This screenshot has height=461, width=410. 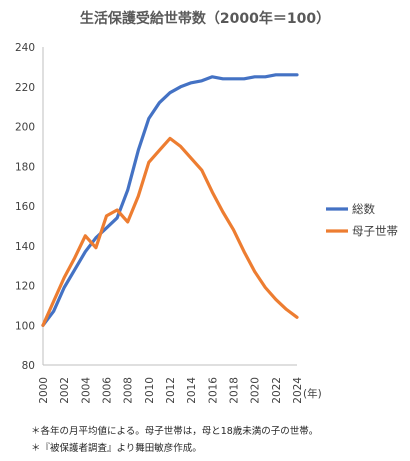 What do you see at coordinates (25, 48) in the screenshot?
I see `y-tick-label: 240` at bounding box center [25, 48].